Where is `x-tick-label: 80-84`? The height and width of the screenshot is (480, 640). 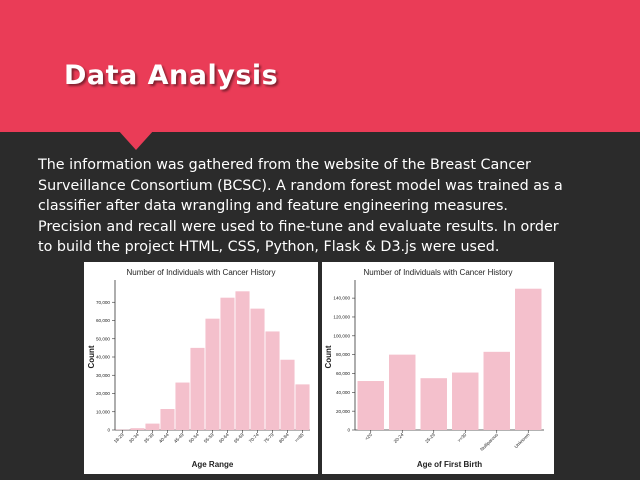
x-tick-label: 80-84 is located at coordinates (284, 438).